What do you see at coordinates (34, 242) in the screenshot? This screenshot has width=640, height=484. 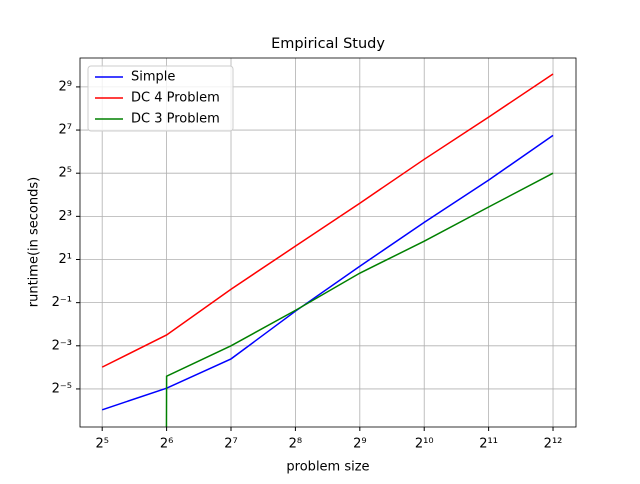 I see `y-axis-label: runtime(in seconds)` at bounding box center [34, 242].